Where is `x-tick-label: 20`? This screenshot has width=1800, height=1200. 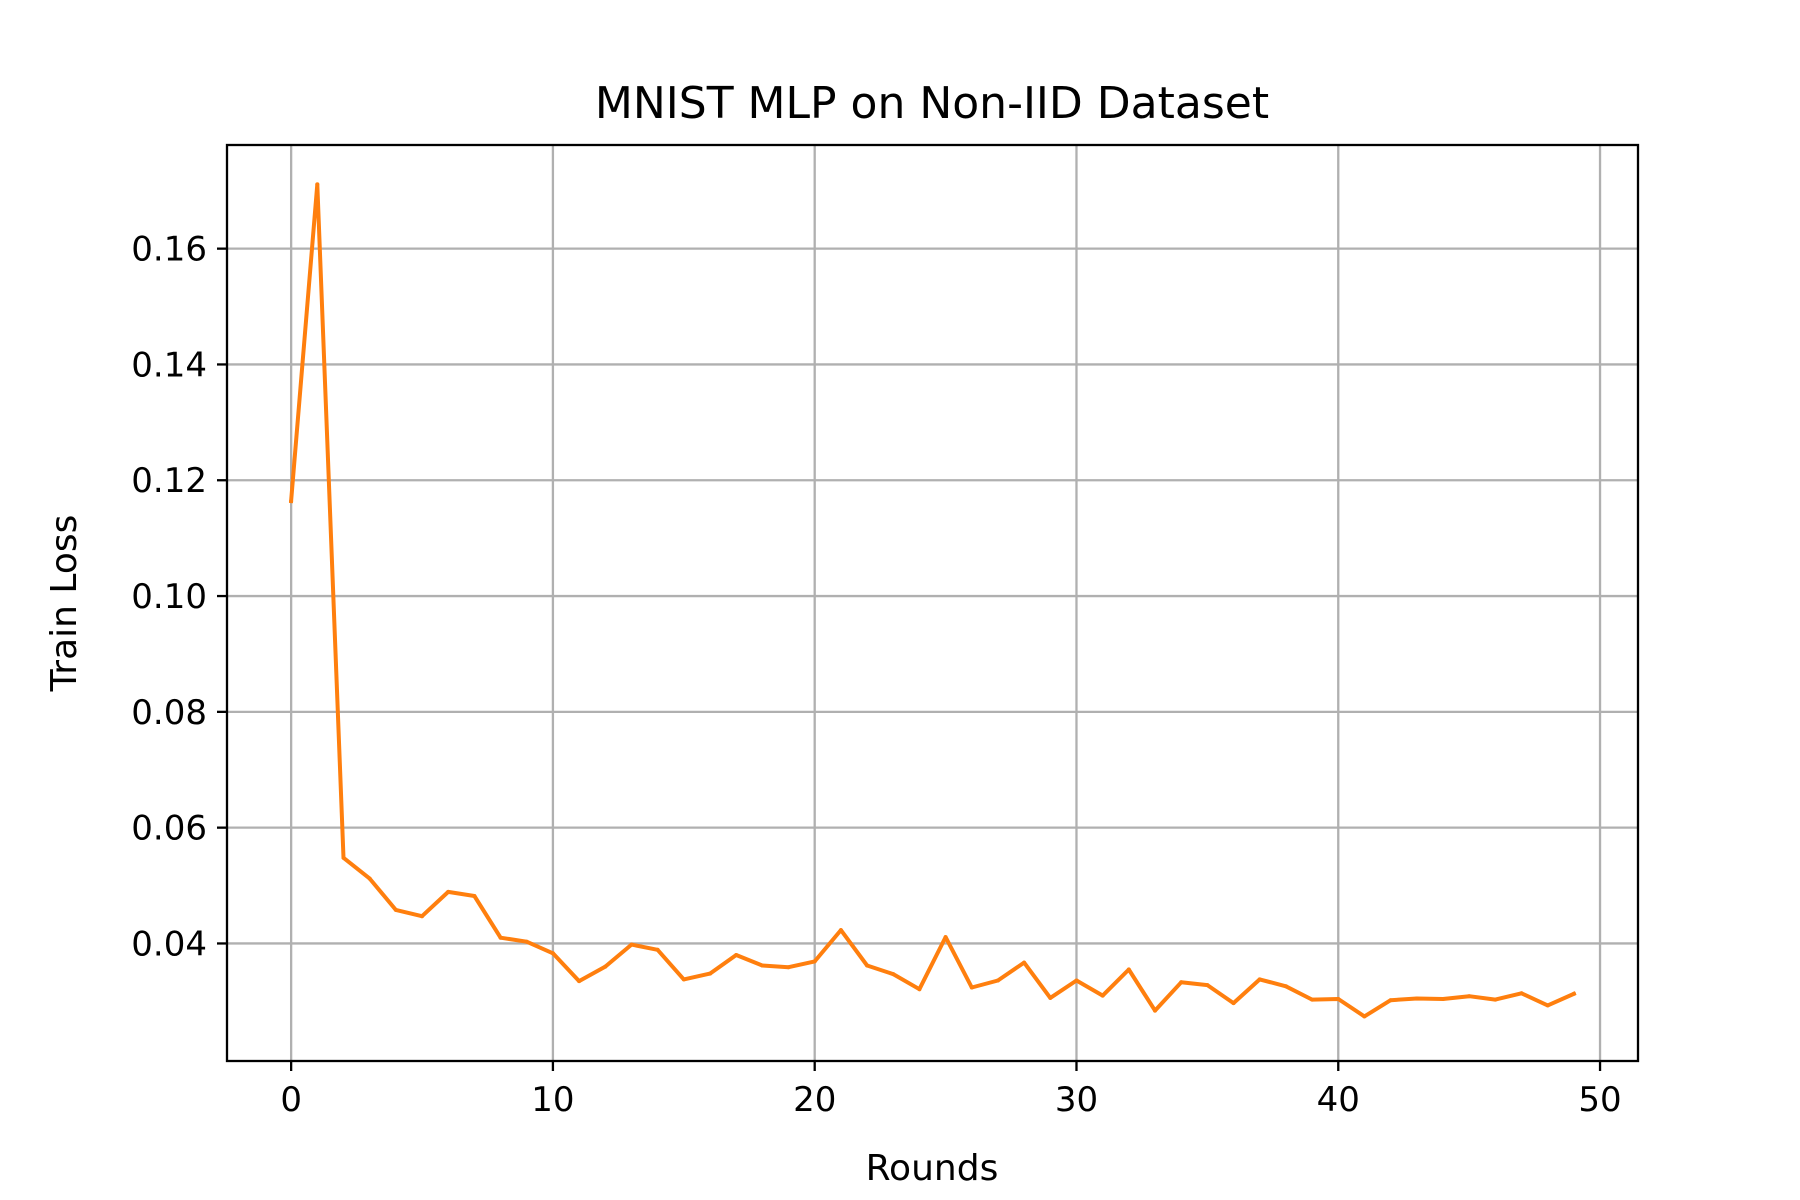 x-tick-label: 20 is located at coordinates (814, 1100).